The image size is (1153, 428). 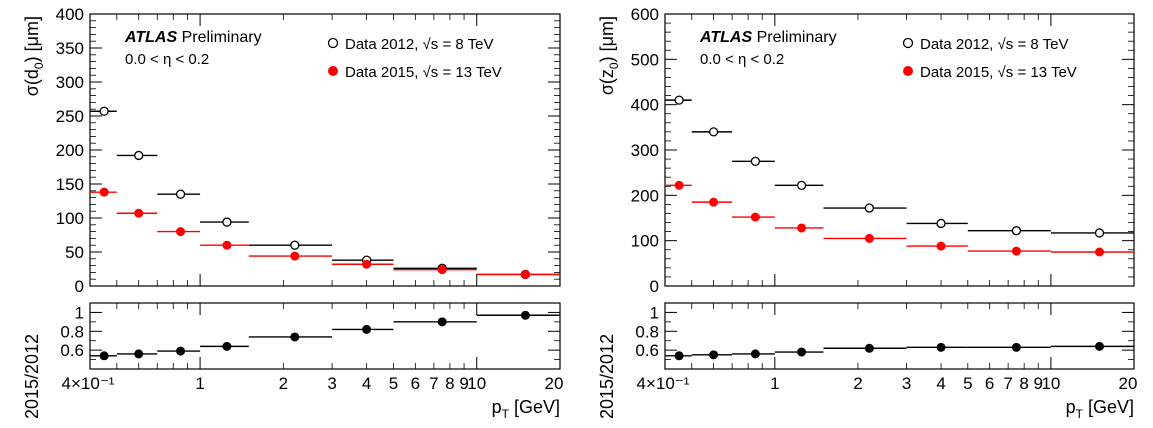 What do you see at coordinates (645, 14) in the screenshot?
I see `y-tick-label: 600` at bounding box center [645, 14].